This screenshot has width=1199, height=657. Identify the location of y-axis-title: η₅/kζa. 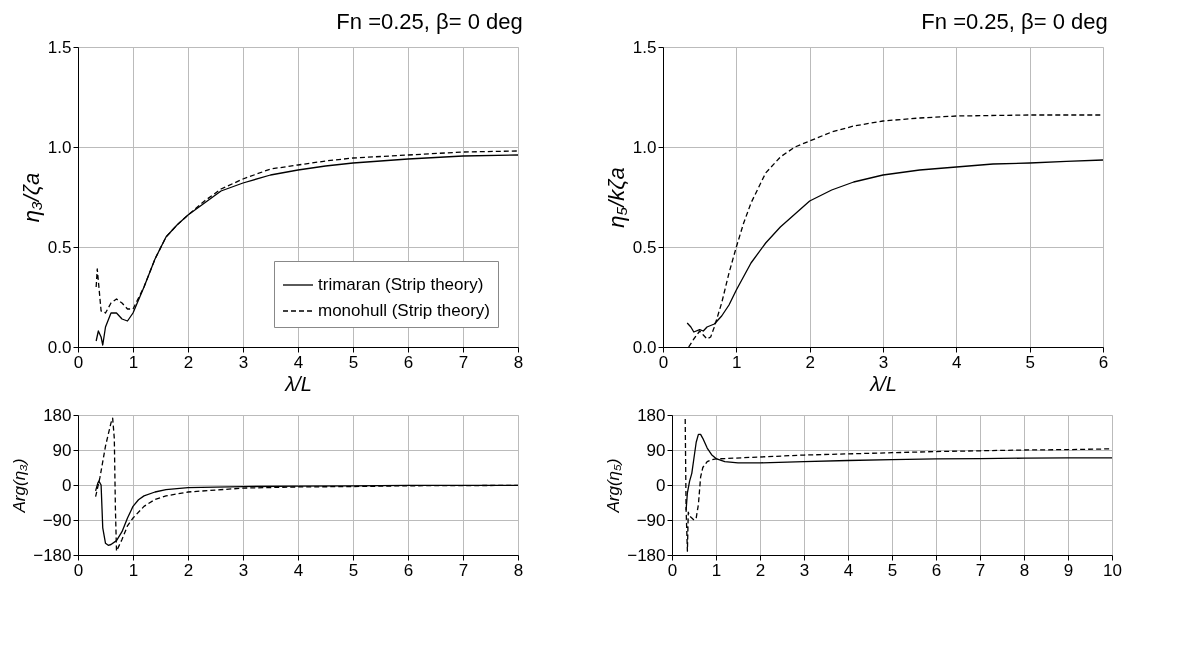
(616, 197).